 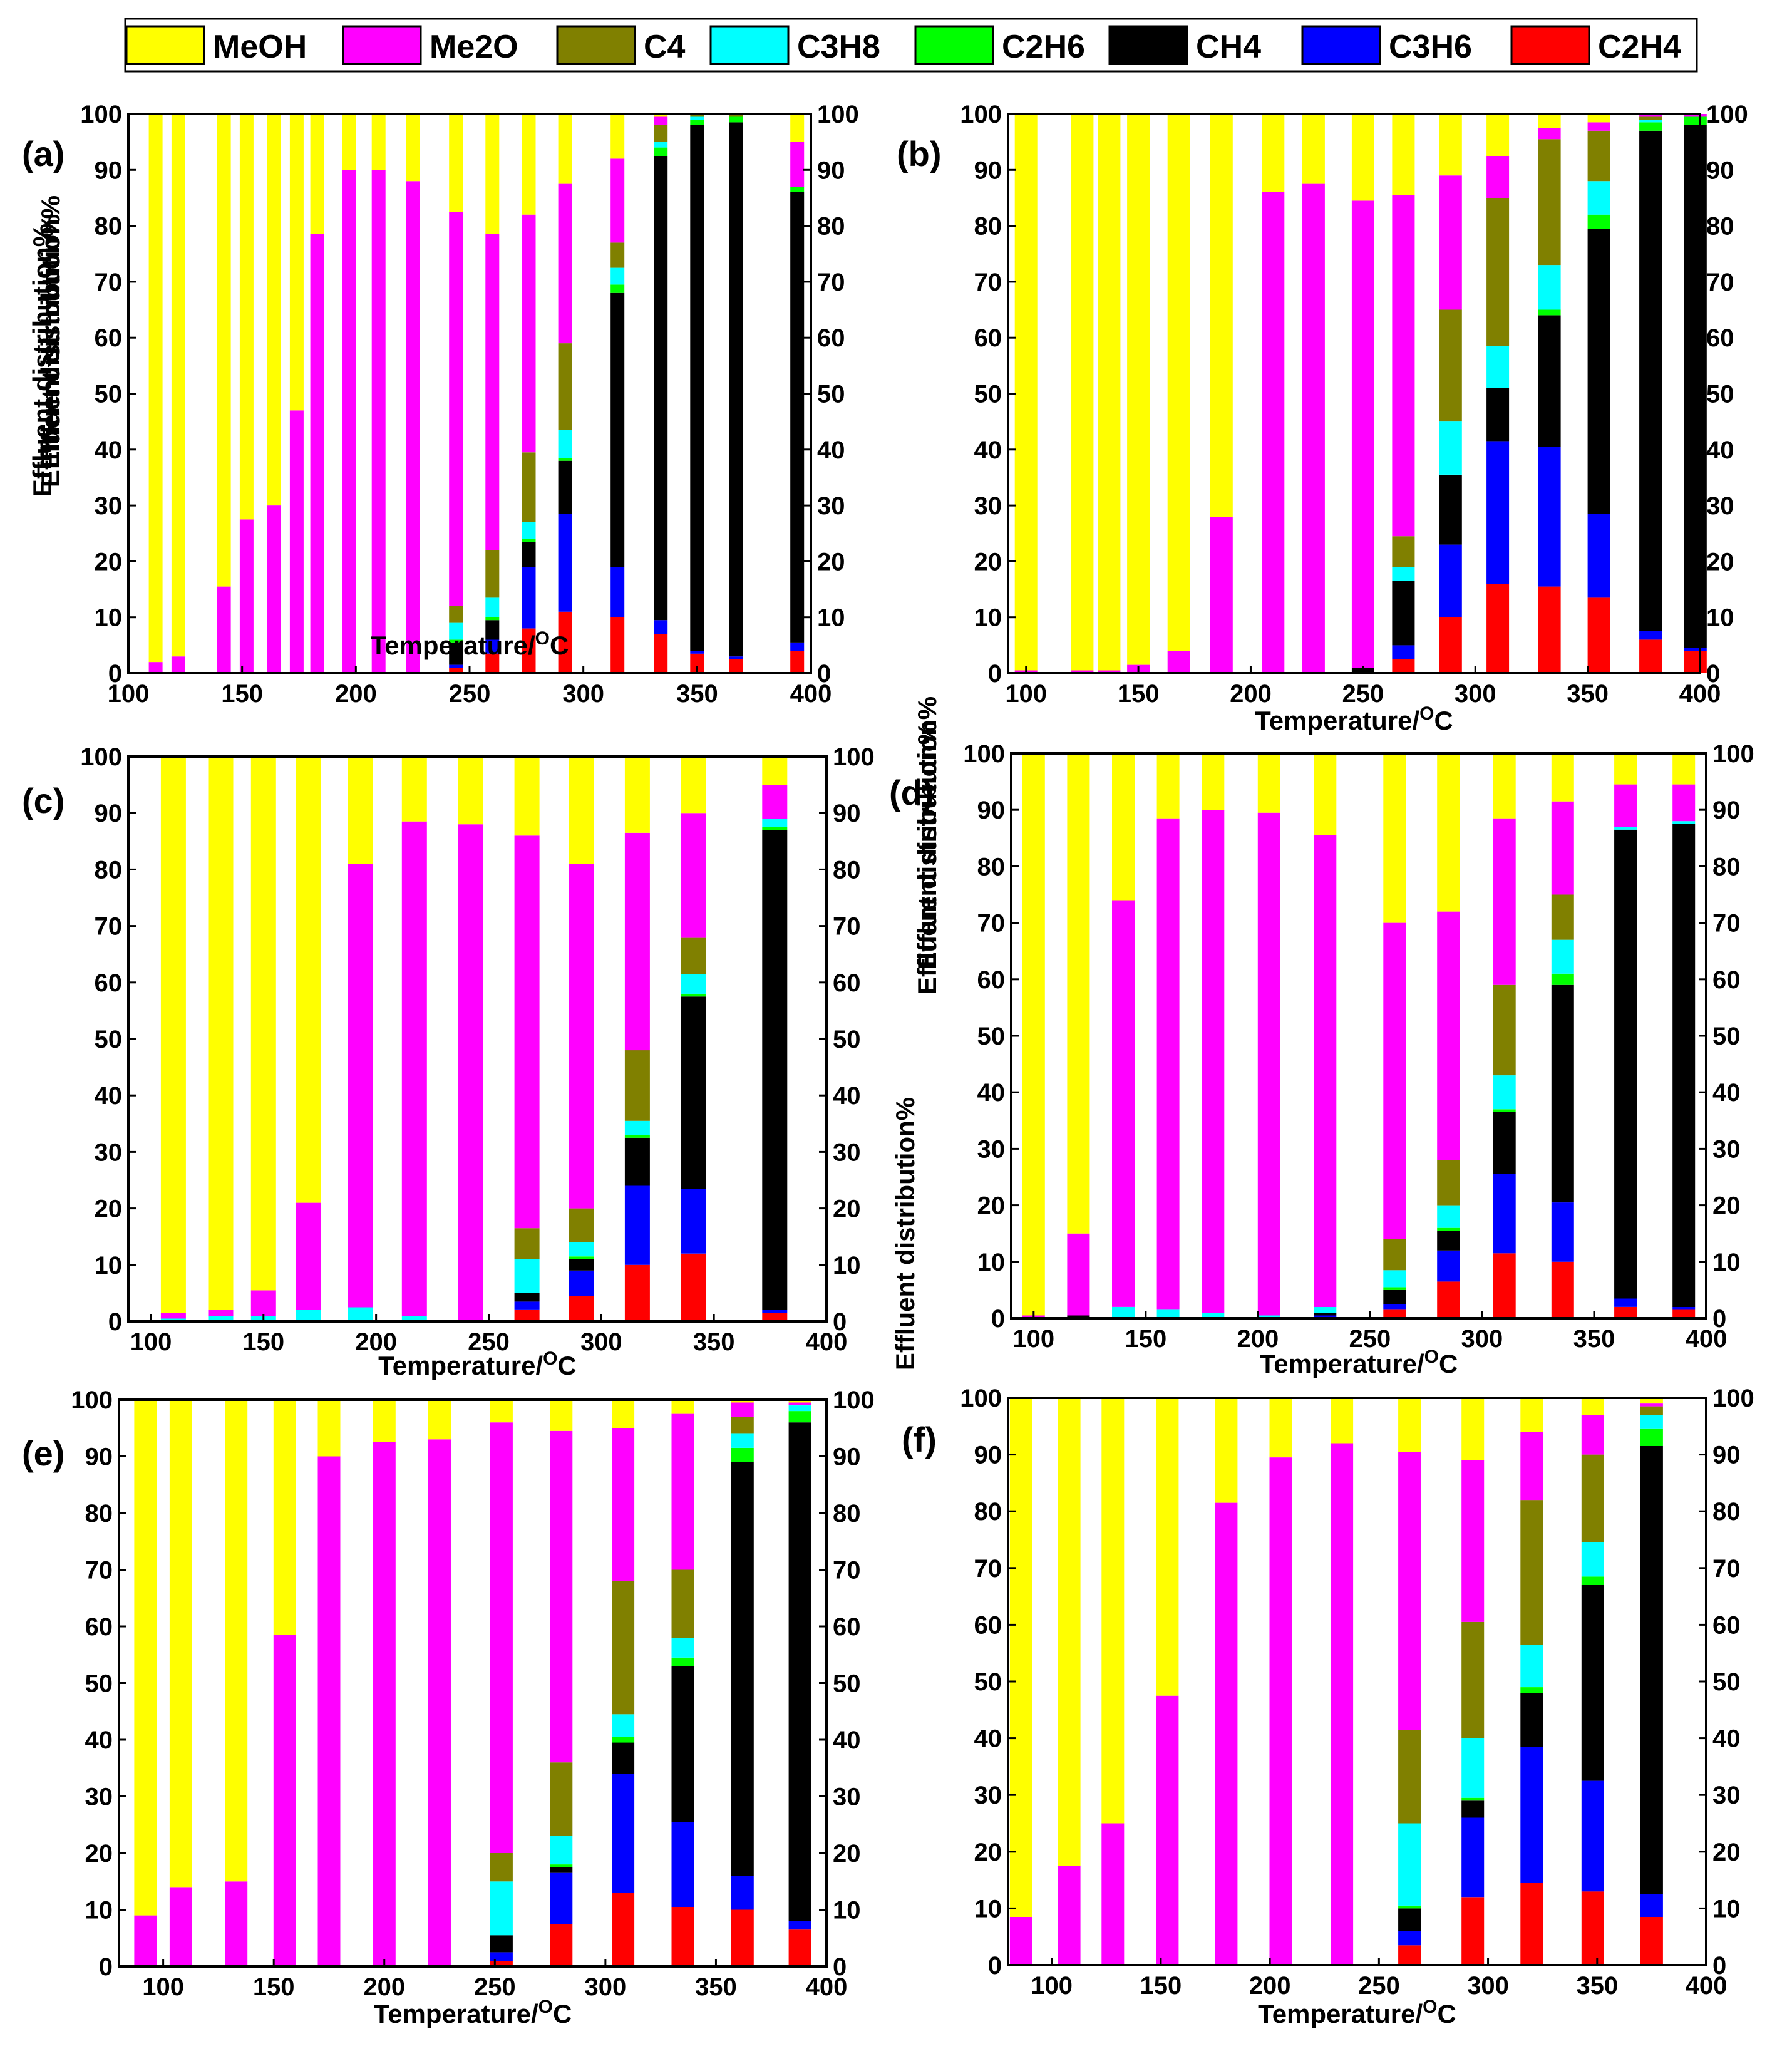 What do you see at coordinates (1430, 2006) in the screenshot?
I see `x-axis-title-superscript: O` at bounding box center [1430, 2006].